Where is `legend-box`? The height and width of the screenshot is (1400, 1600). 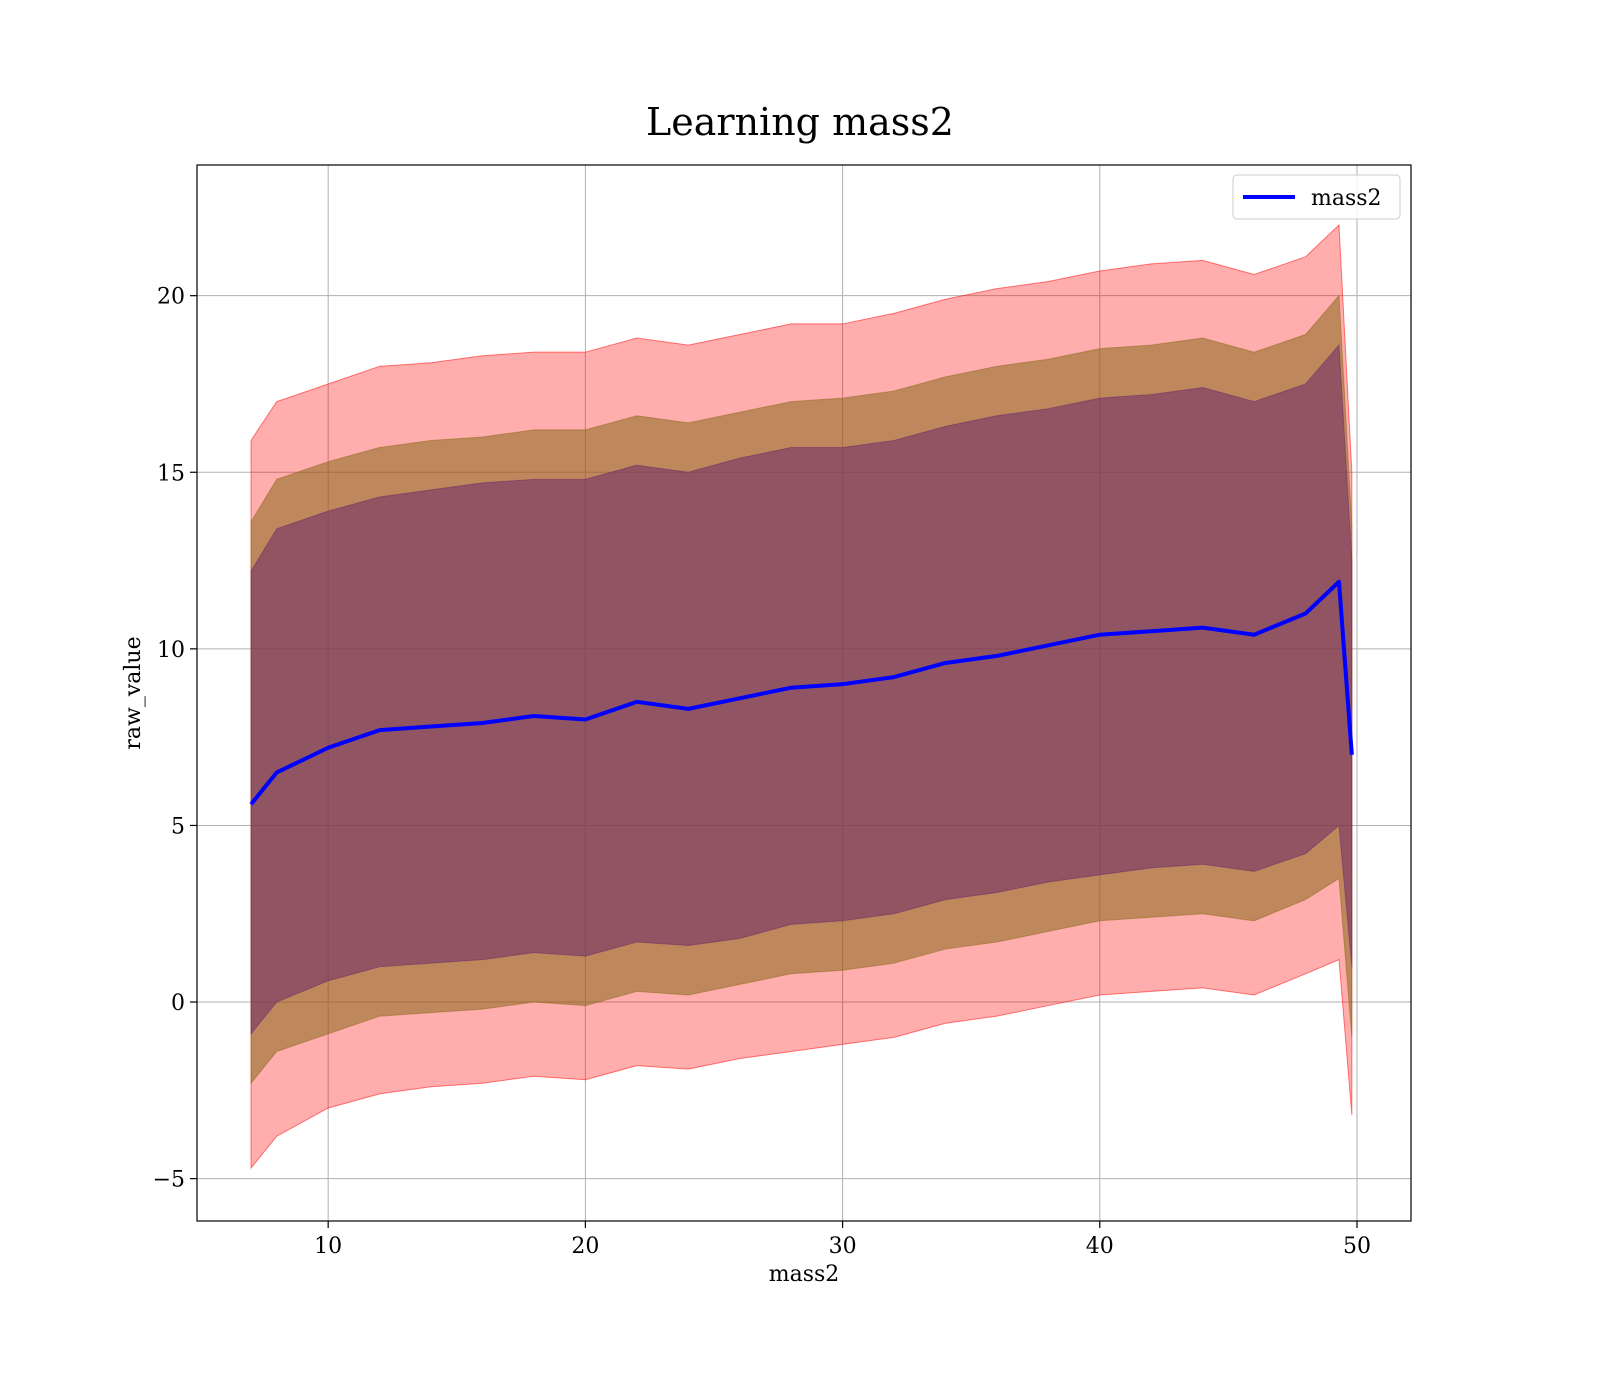 legend-box is located at coordinates (1316, 197).